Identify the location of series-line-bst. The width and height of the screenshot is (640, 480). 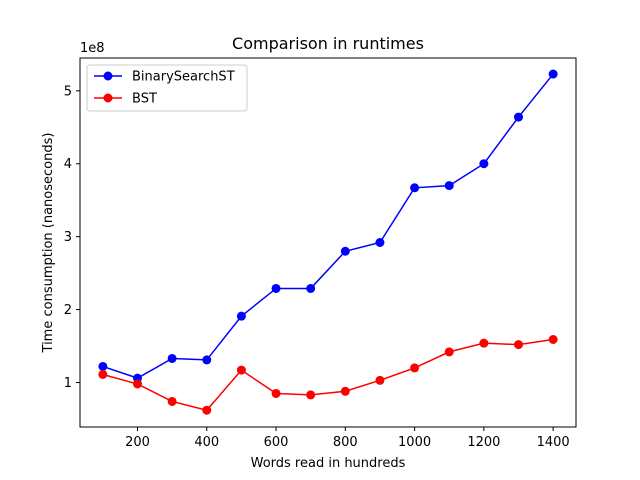
(328, 375).